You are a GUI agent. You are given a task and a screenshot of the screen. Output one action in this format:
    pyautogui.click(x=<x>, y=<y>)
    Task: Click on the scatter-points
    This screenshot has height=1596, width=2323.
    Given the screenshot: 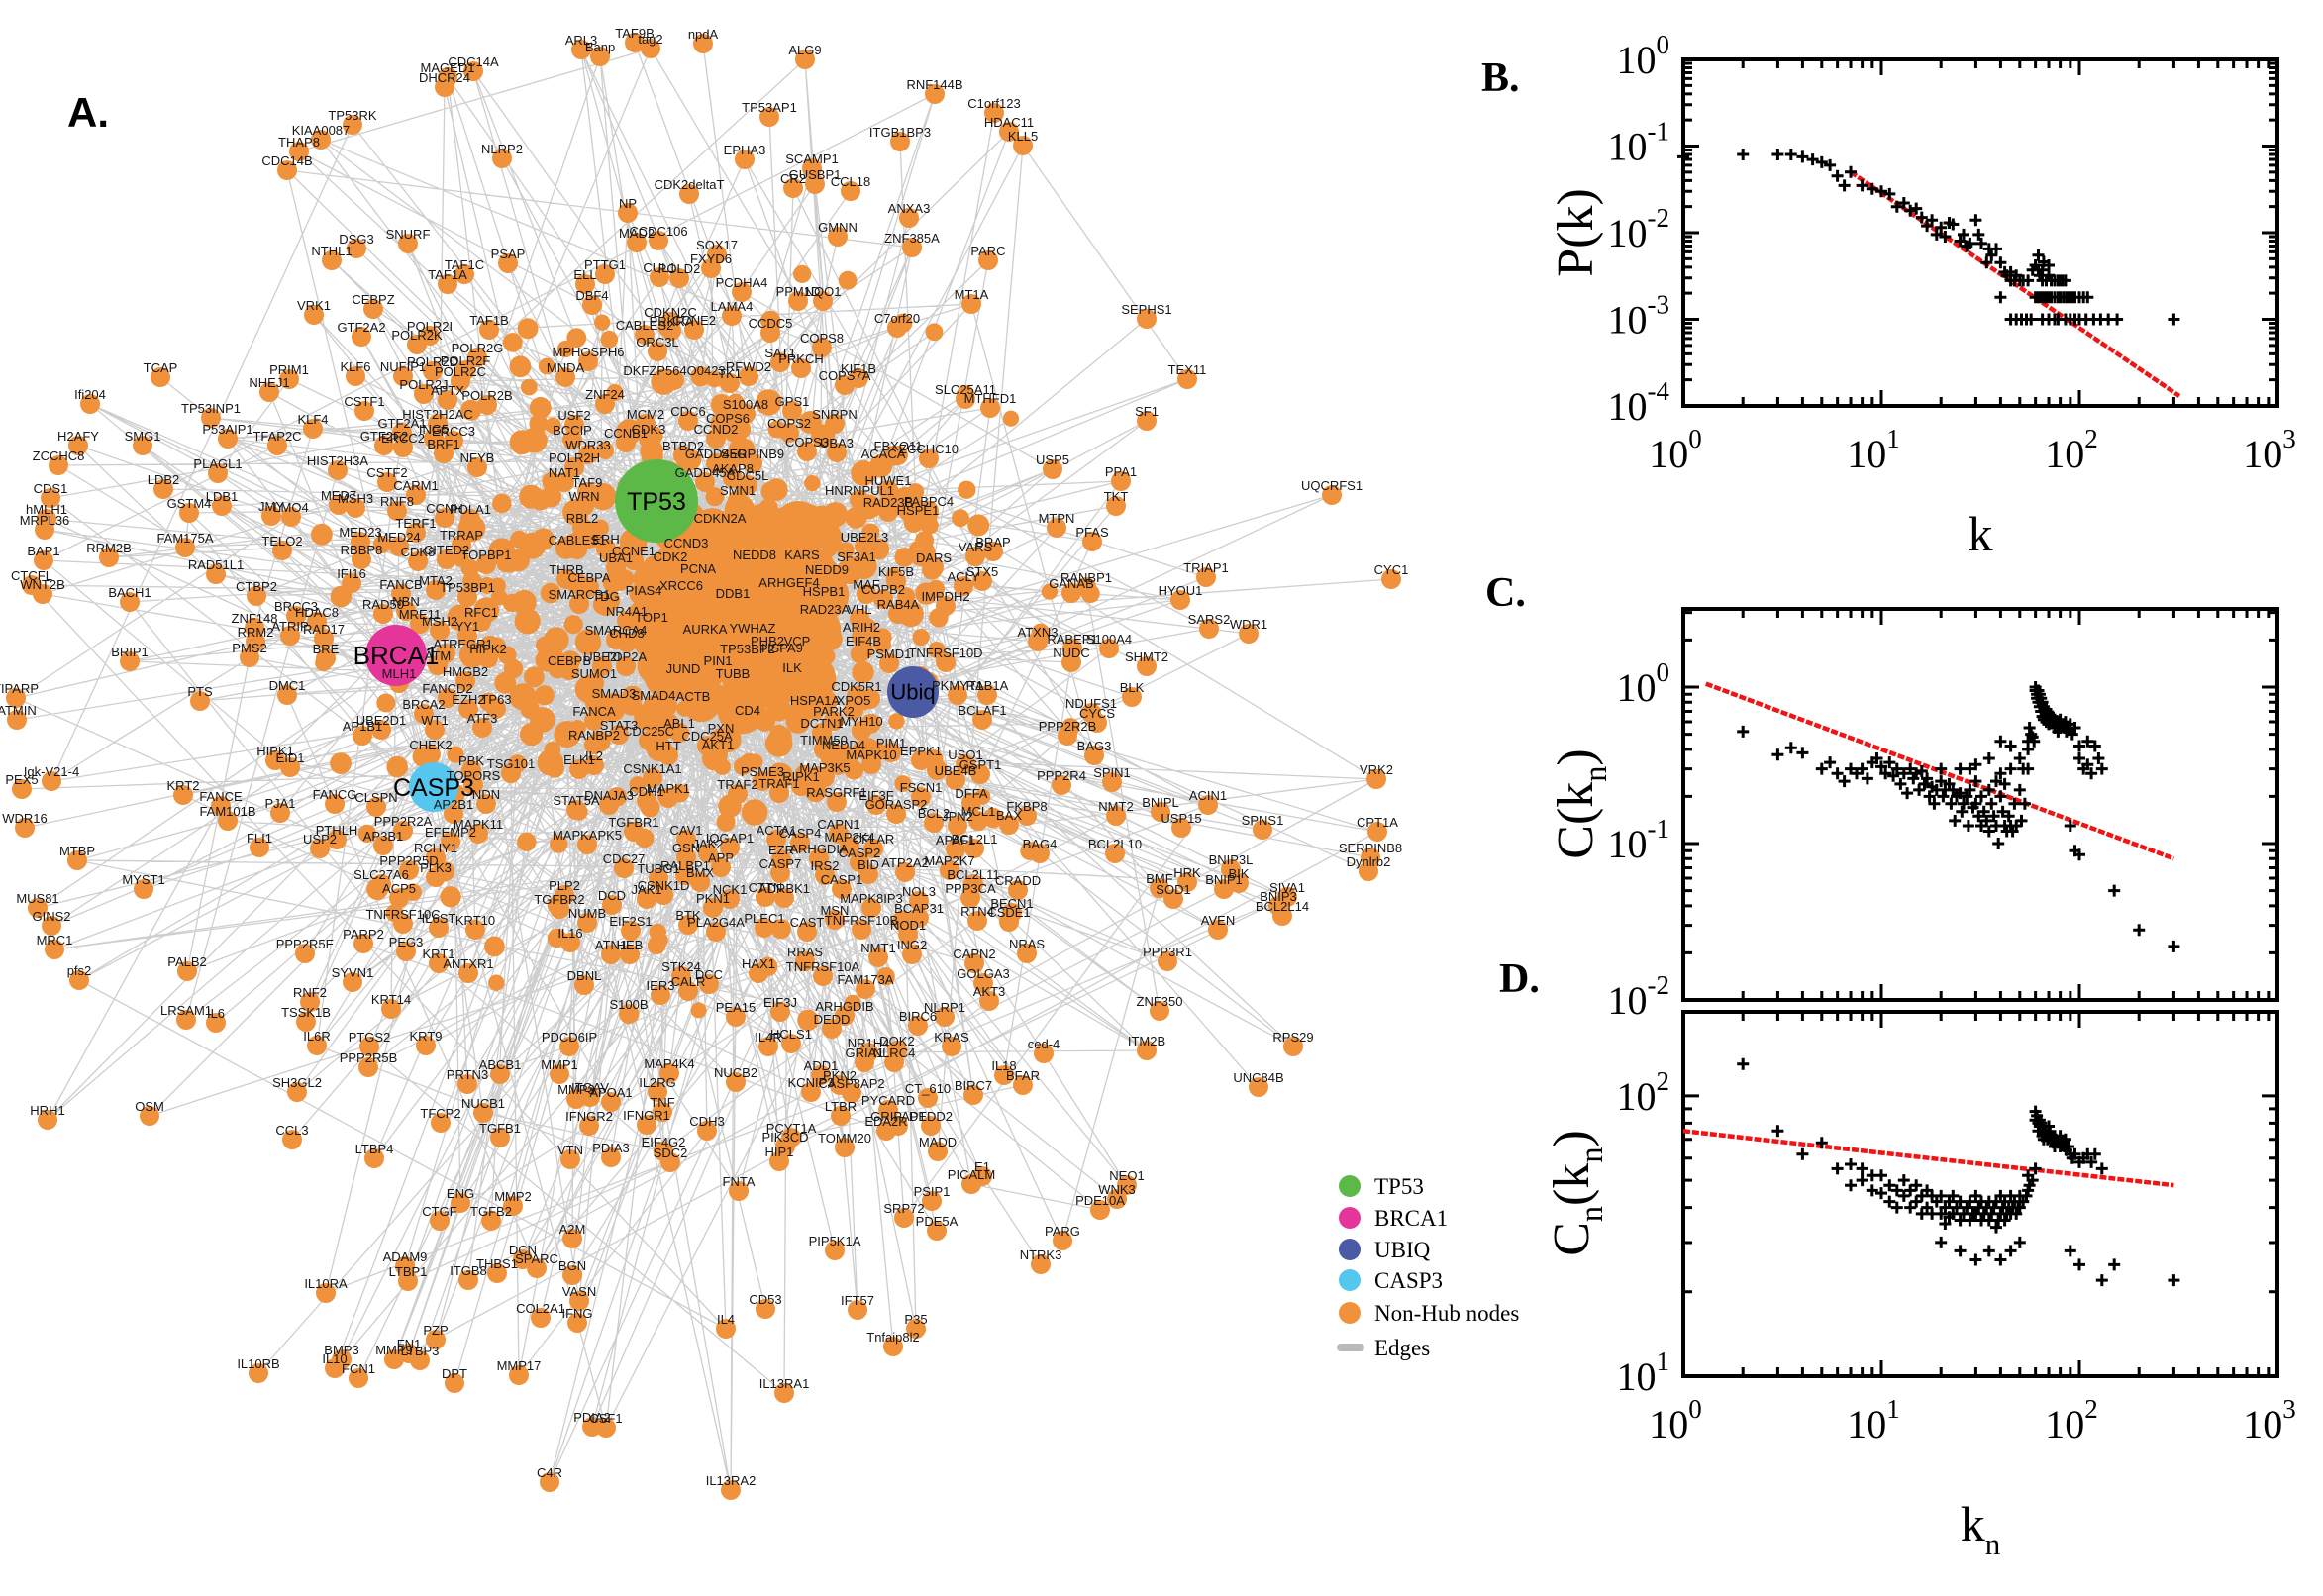 What is the action you would take?
    pyautogui.click(x=1958, y=1172)
    